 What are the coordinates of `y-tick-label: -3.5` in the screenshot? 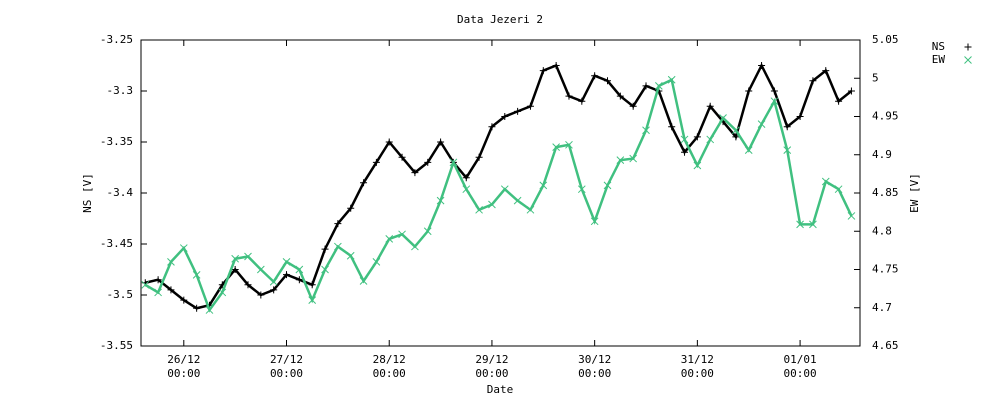 It's located at (120, 294).